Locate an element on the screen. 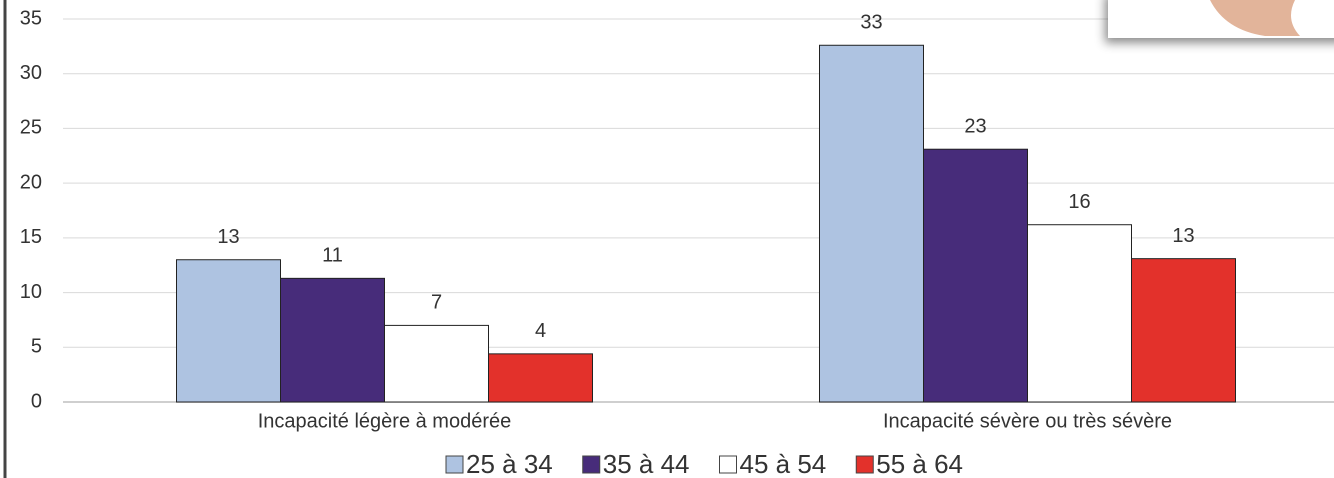 This screenshot has height=478, width=1334. x-tick-label: Incapacité sévère ou très sévère is located at coordinates (1027, 421).